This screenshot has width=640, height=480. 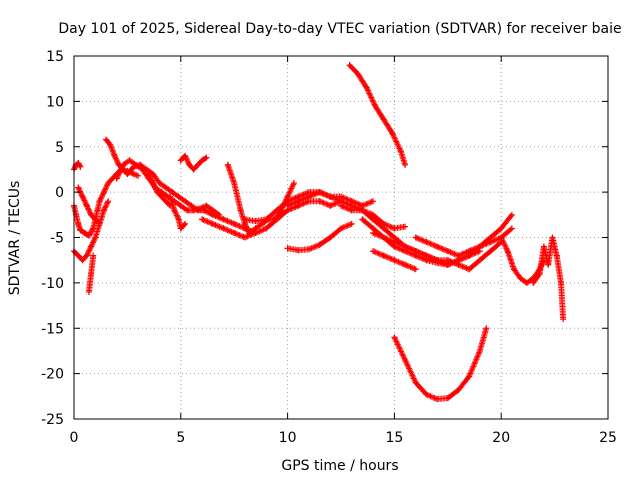 I want to click on x-axis-label: GPS time / hours, so click(x=339, y=466).